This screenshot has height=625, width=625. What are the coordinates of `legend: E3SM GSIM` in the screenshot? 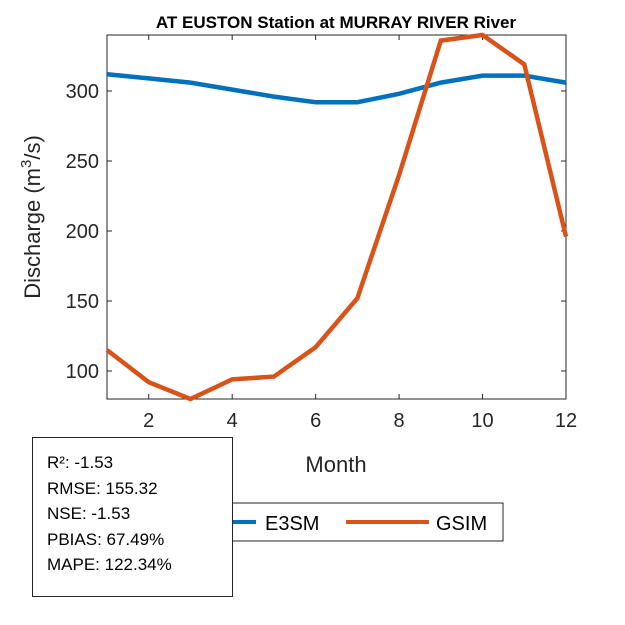 It's located at (351, 522).